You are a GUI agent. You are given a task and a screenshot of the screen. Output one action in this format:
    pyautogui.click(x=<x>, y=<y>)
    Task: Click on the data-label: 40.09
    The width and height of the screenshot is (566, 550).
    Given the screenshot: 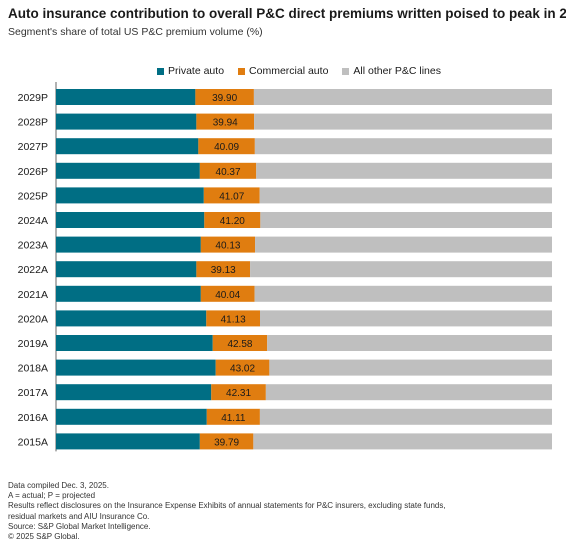 What is the action you would take?
    pyautogui.click(x=226, y=147)
    